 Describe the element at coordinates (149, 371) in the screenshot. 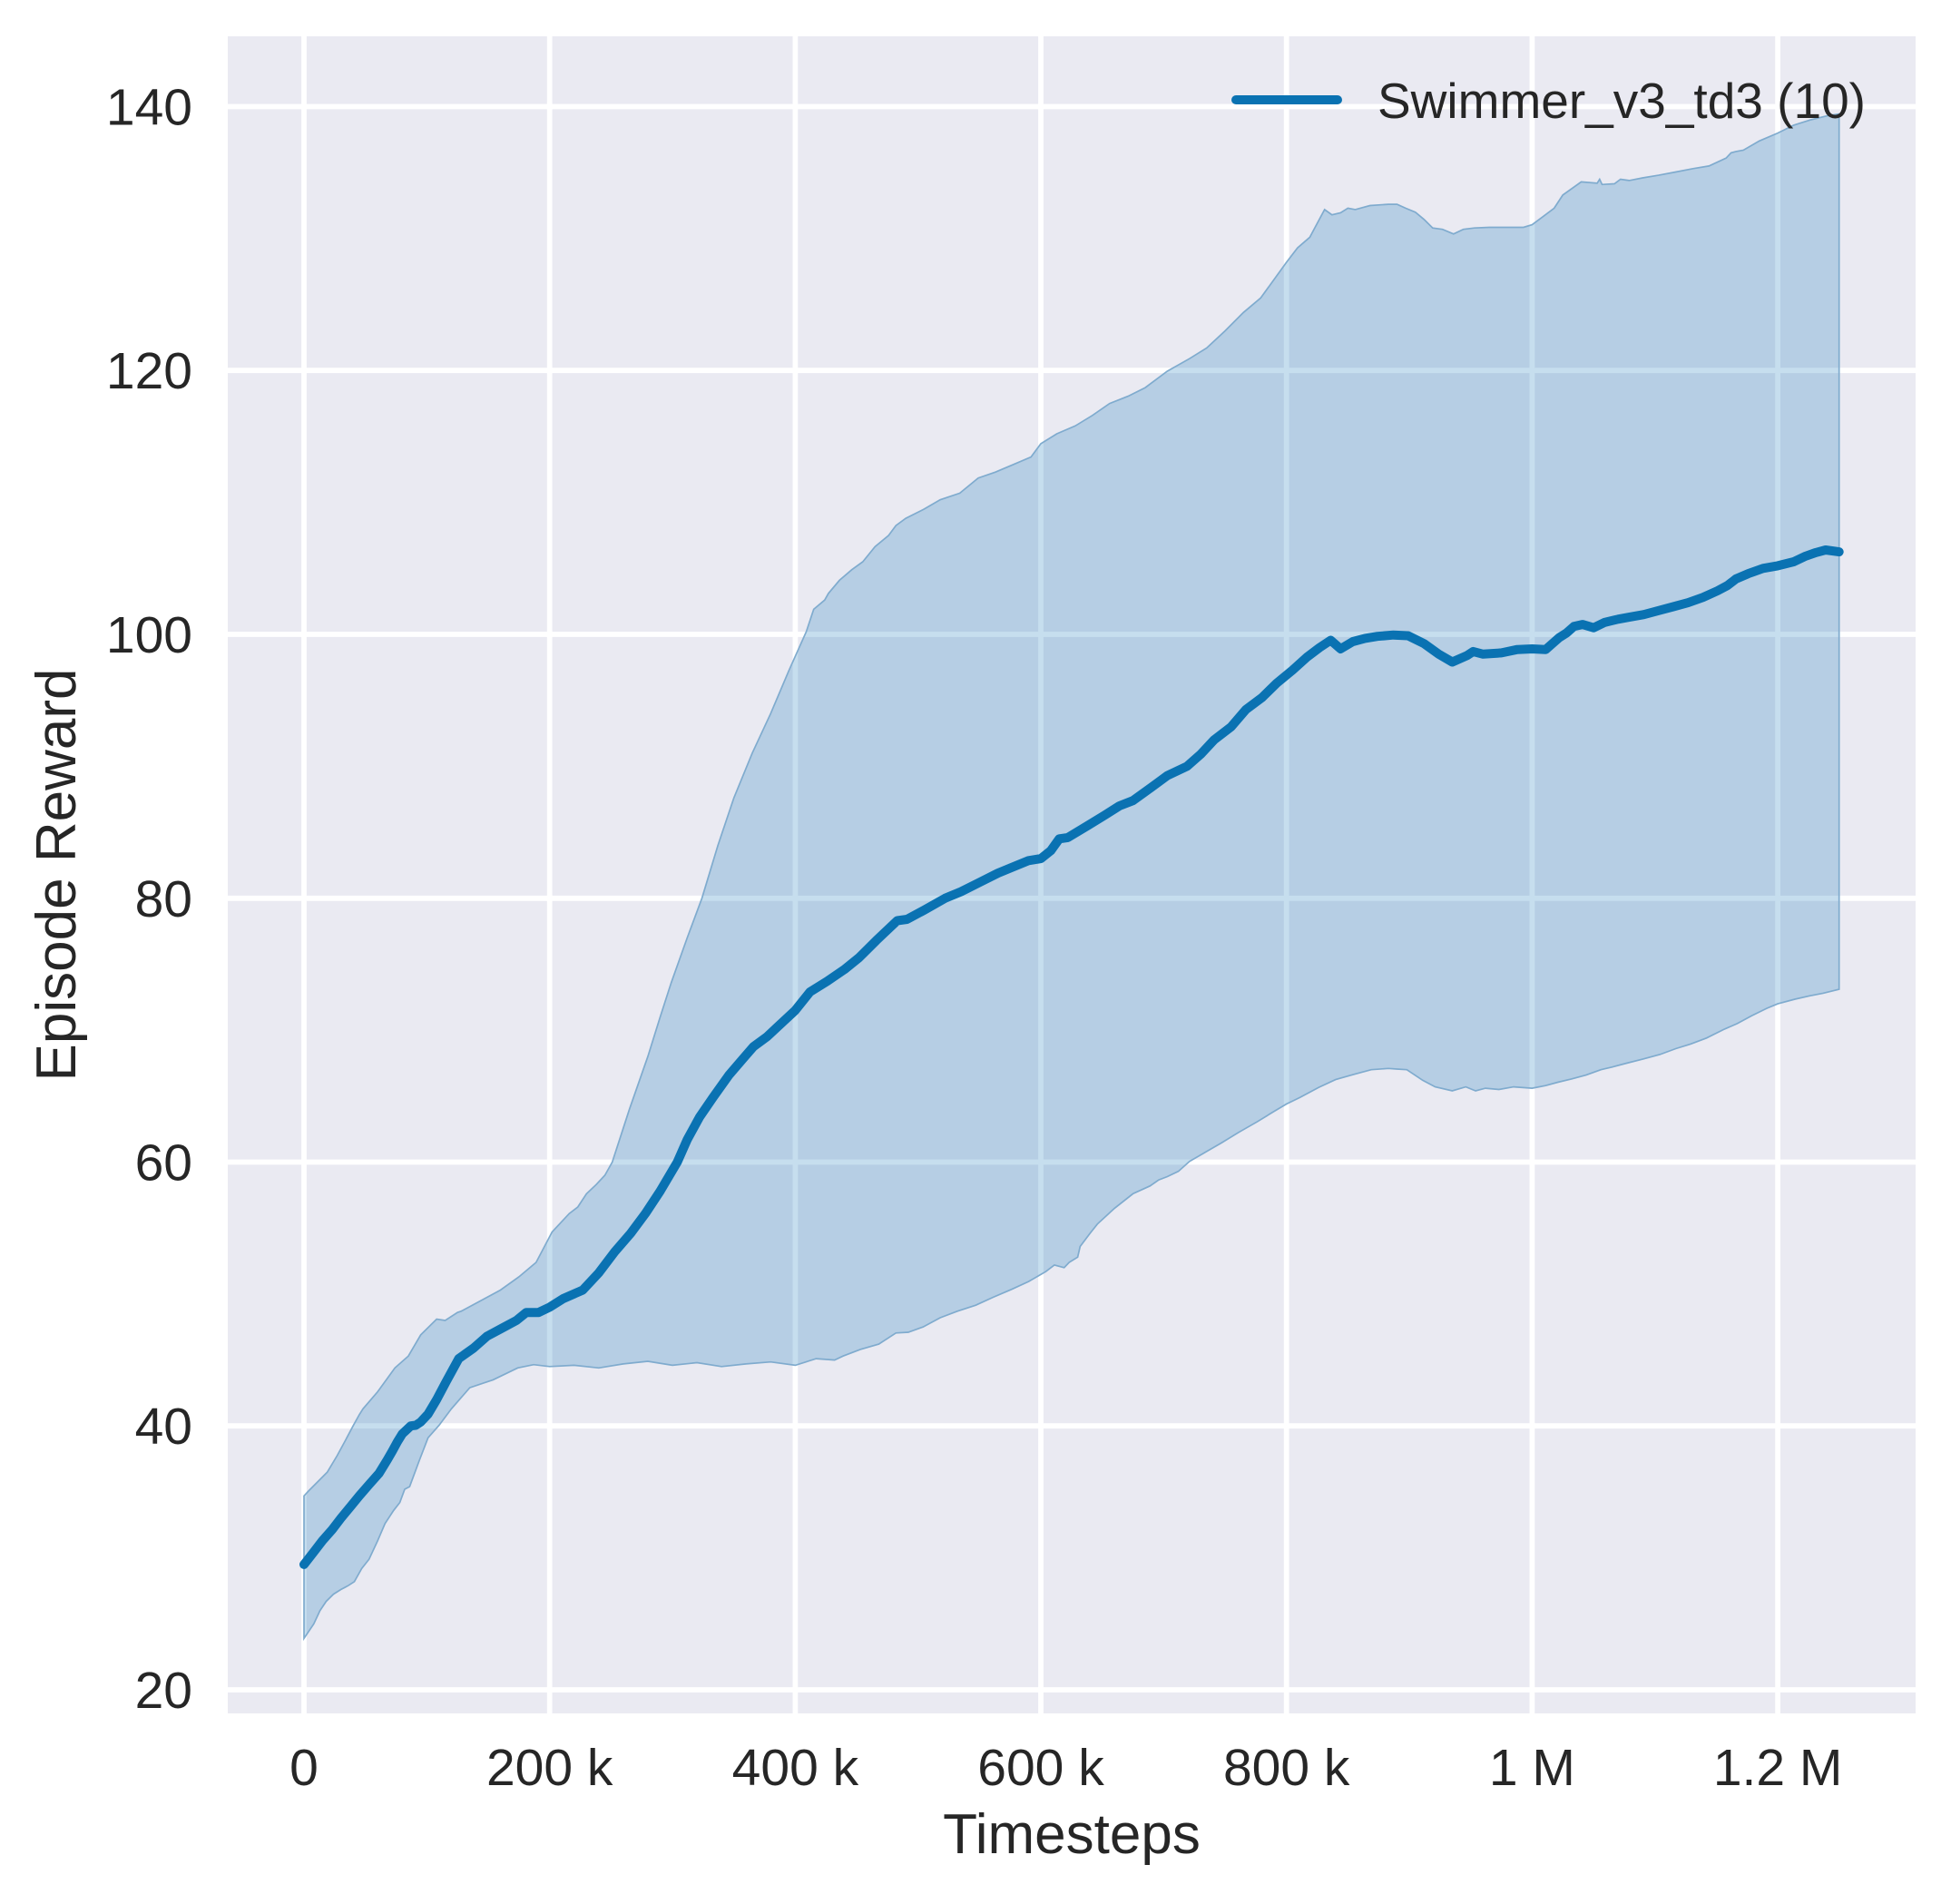

I see `svg-text: 120` at that location.